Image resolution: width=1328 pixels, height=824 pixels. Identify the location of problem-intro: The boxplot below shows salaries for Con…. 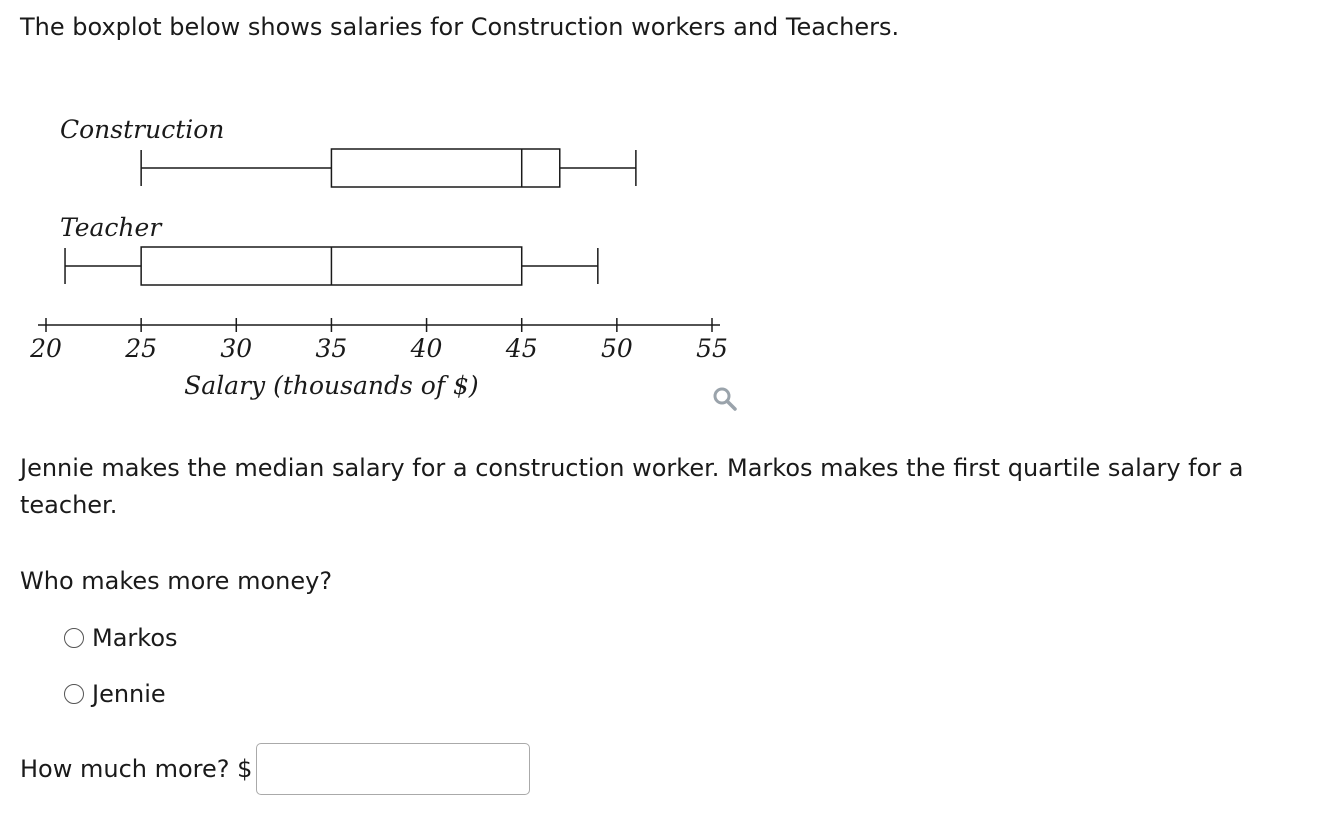
(460, 27).